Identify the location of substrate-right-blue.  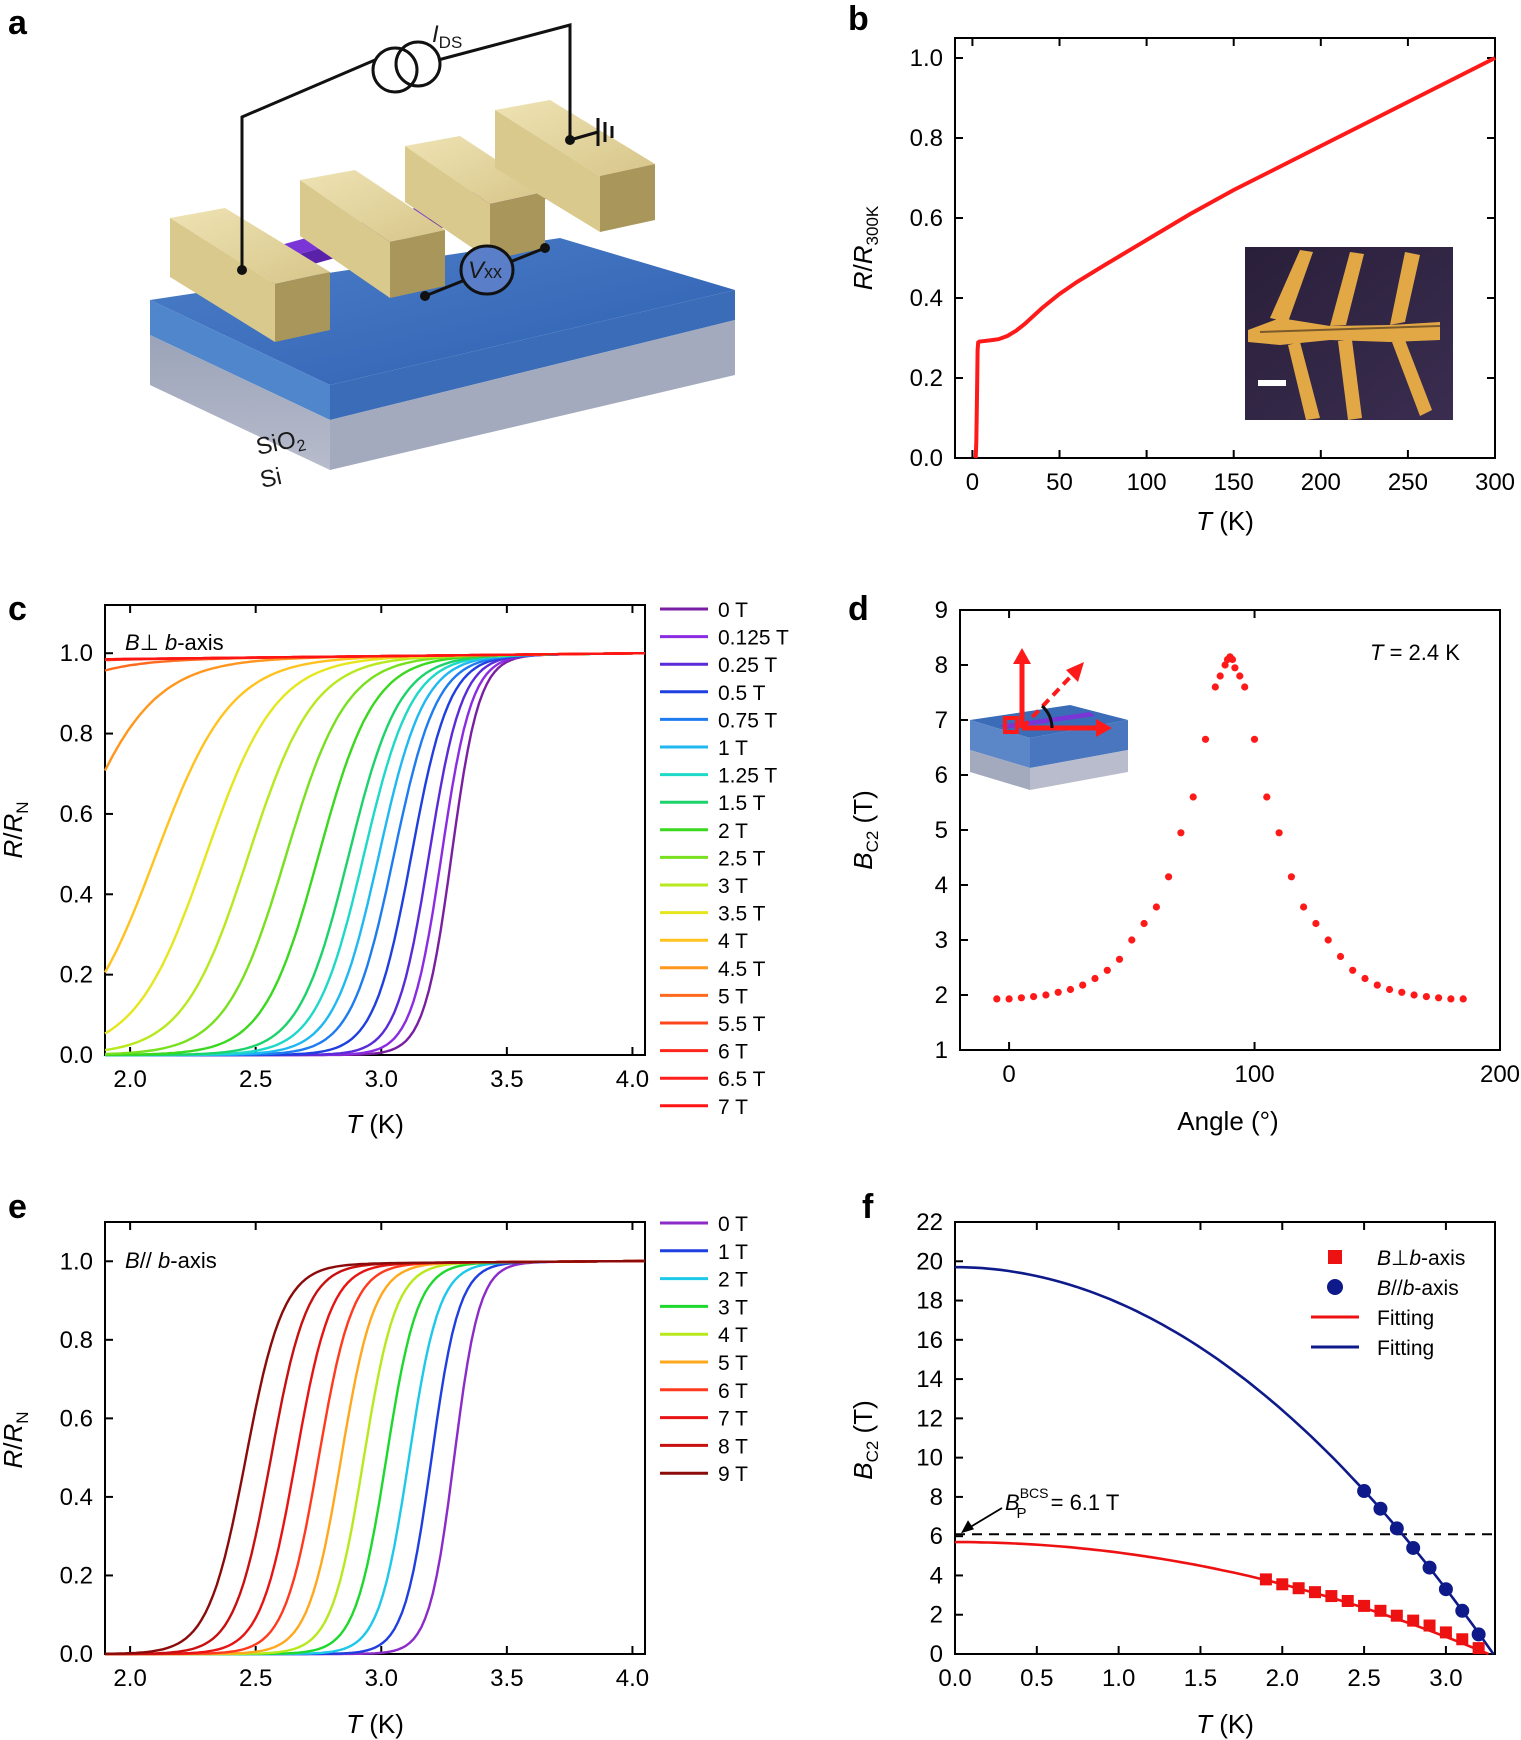
(532, 355).